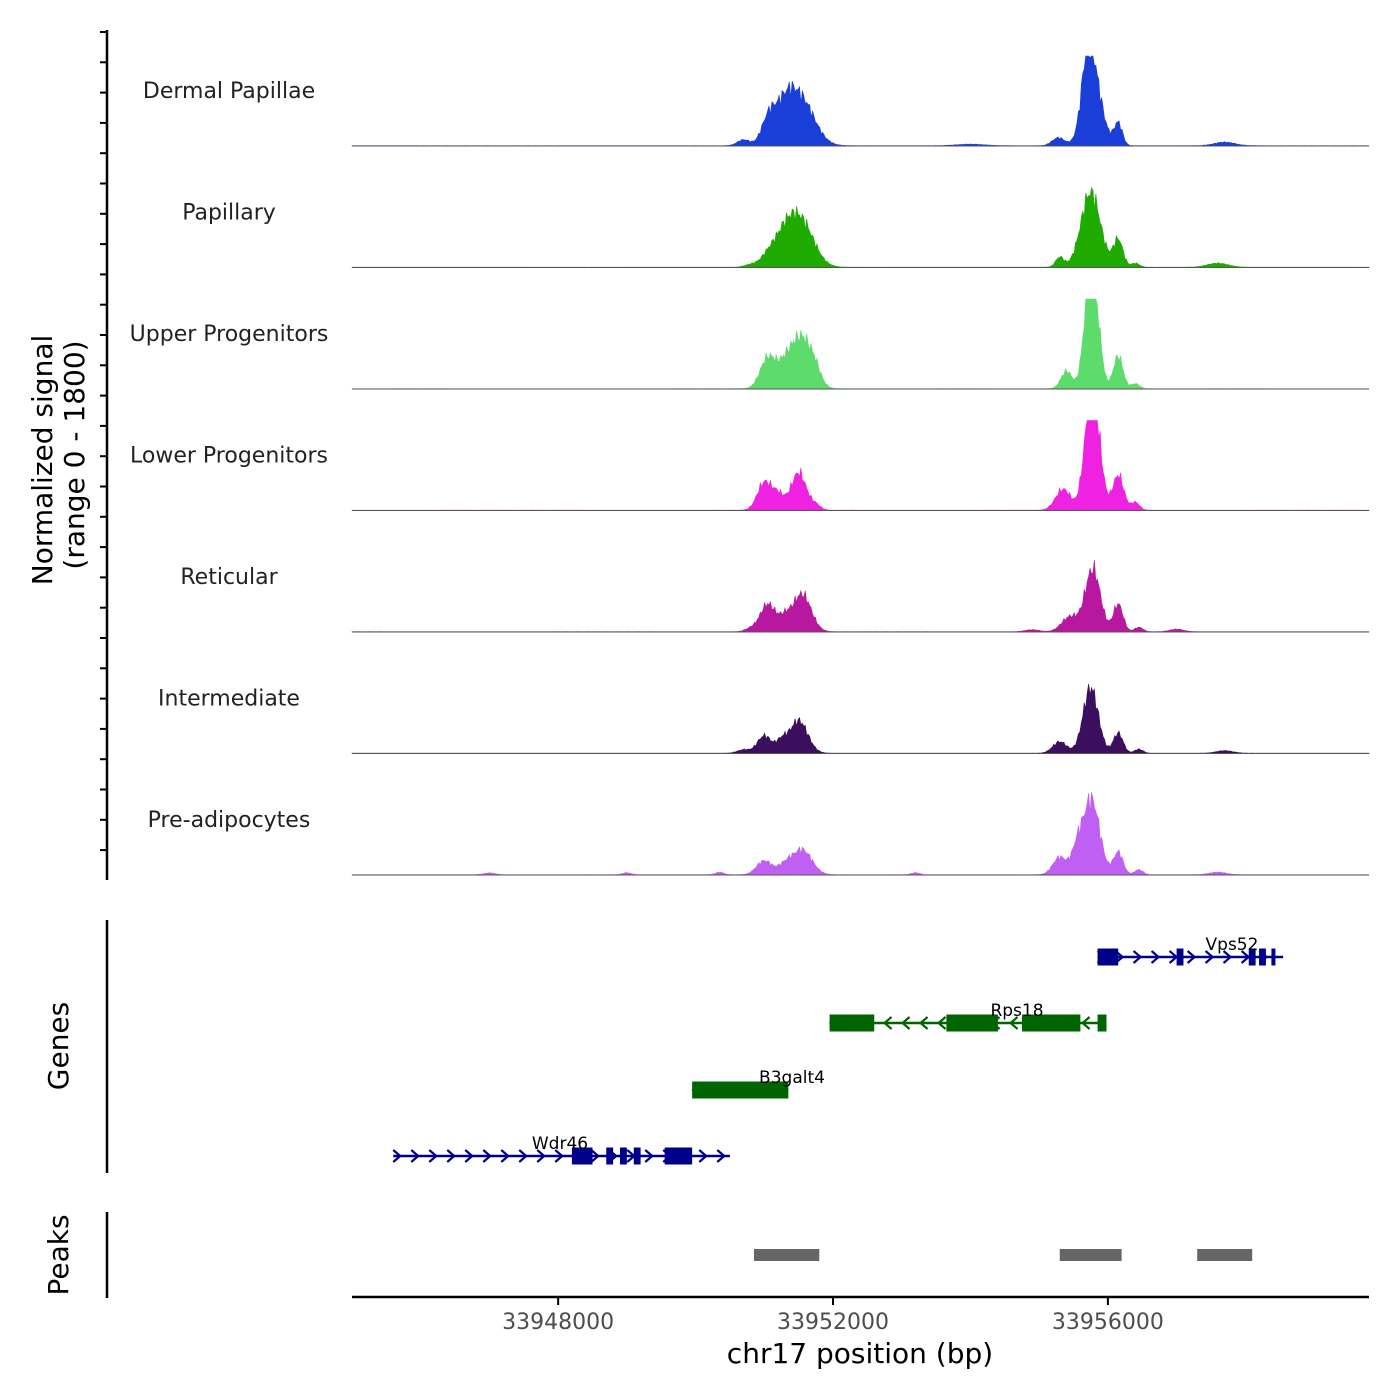 The height and width of the screenshot is (1400, 1400). Describe the element at coordinates (229, 91) in the screenshot. I see `track-label: Dermal Papillae` at that location.